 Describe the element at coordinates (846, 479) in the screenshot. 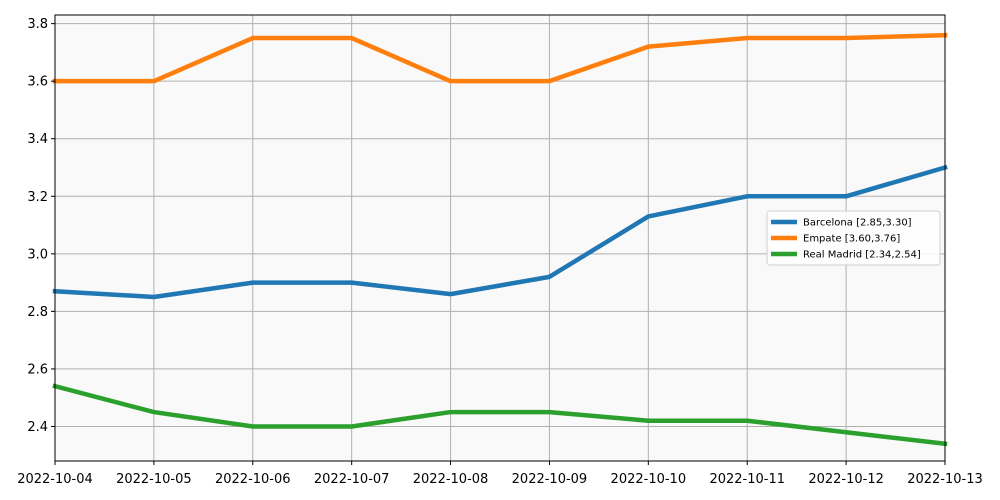

I see `x-tick-label: 2022-10-12` at that location.